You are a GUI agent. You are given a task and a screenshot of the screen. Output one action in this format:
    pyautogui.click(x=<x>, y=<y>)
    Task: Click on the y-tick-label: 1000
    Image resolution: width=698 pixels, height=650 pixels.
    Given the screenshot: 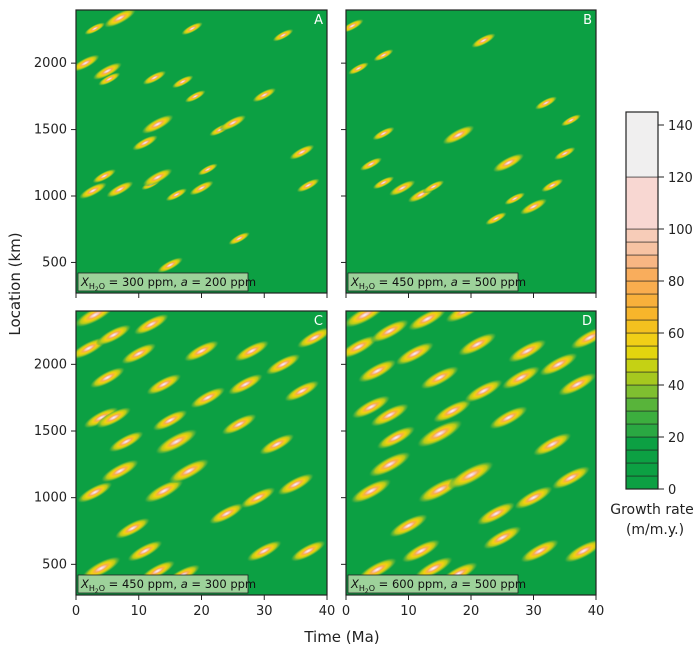 What is the action you would take?
    pyautogui.click(x=50, y=196)
    